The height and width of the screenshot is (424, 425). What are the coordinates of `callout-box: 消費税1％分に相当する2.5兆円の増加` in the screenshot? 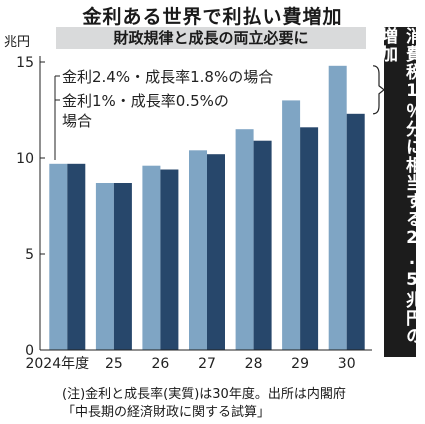 It's located at (399, 192).